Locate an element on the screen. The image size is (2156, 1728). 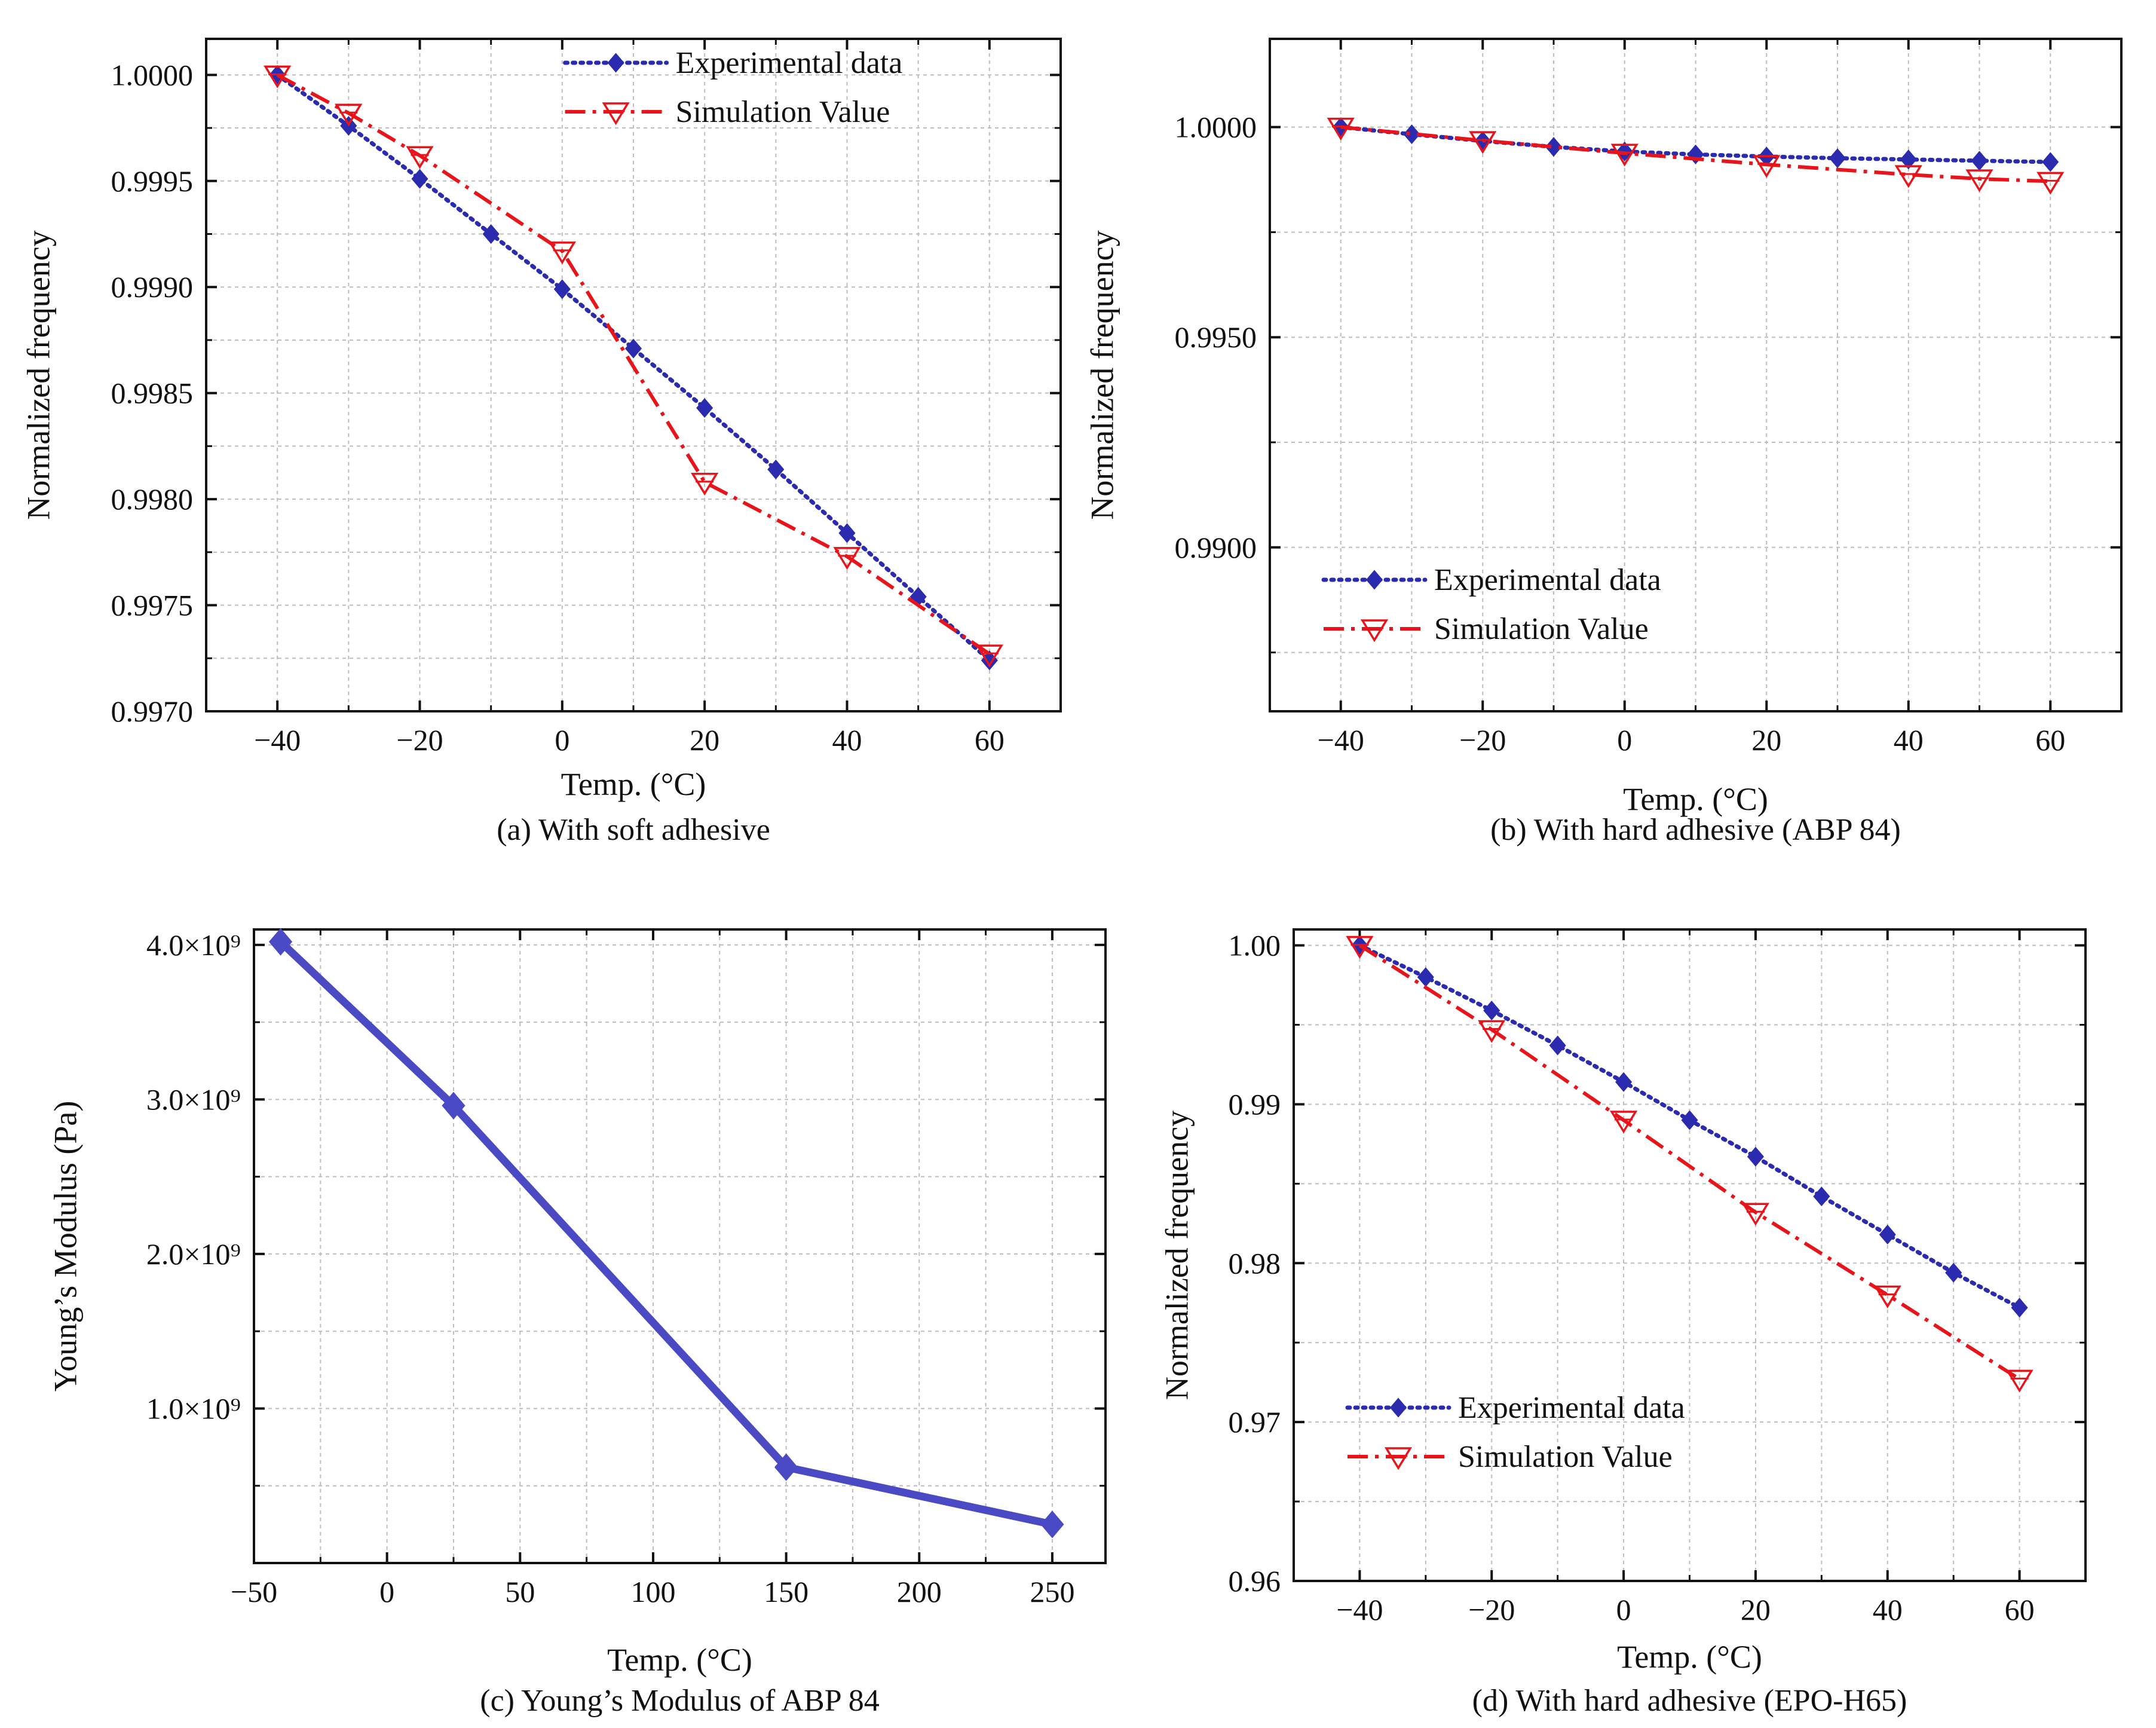
panel-caption: (a) With soft adhesive is located at coordinates (633, 830).